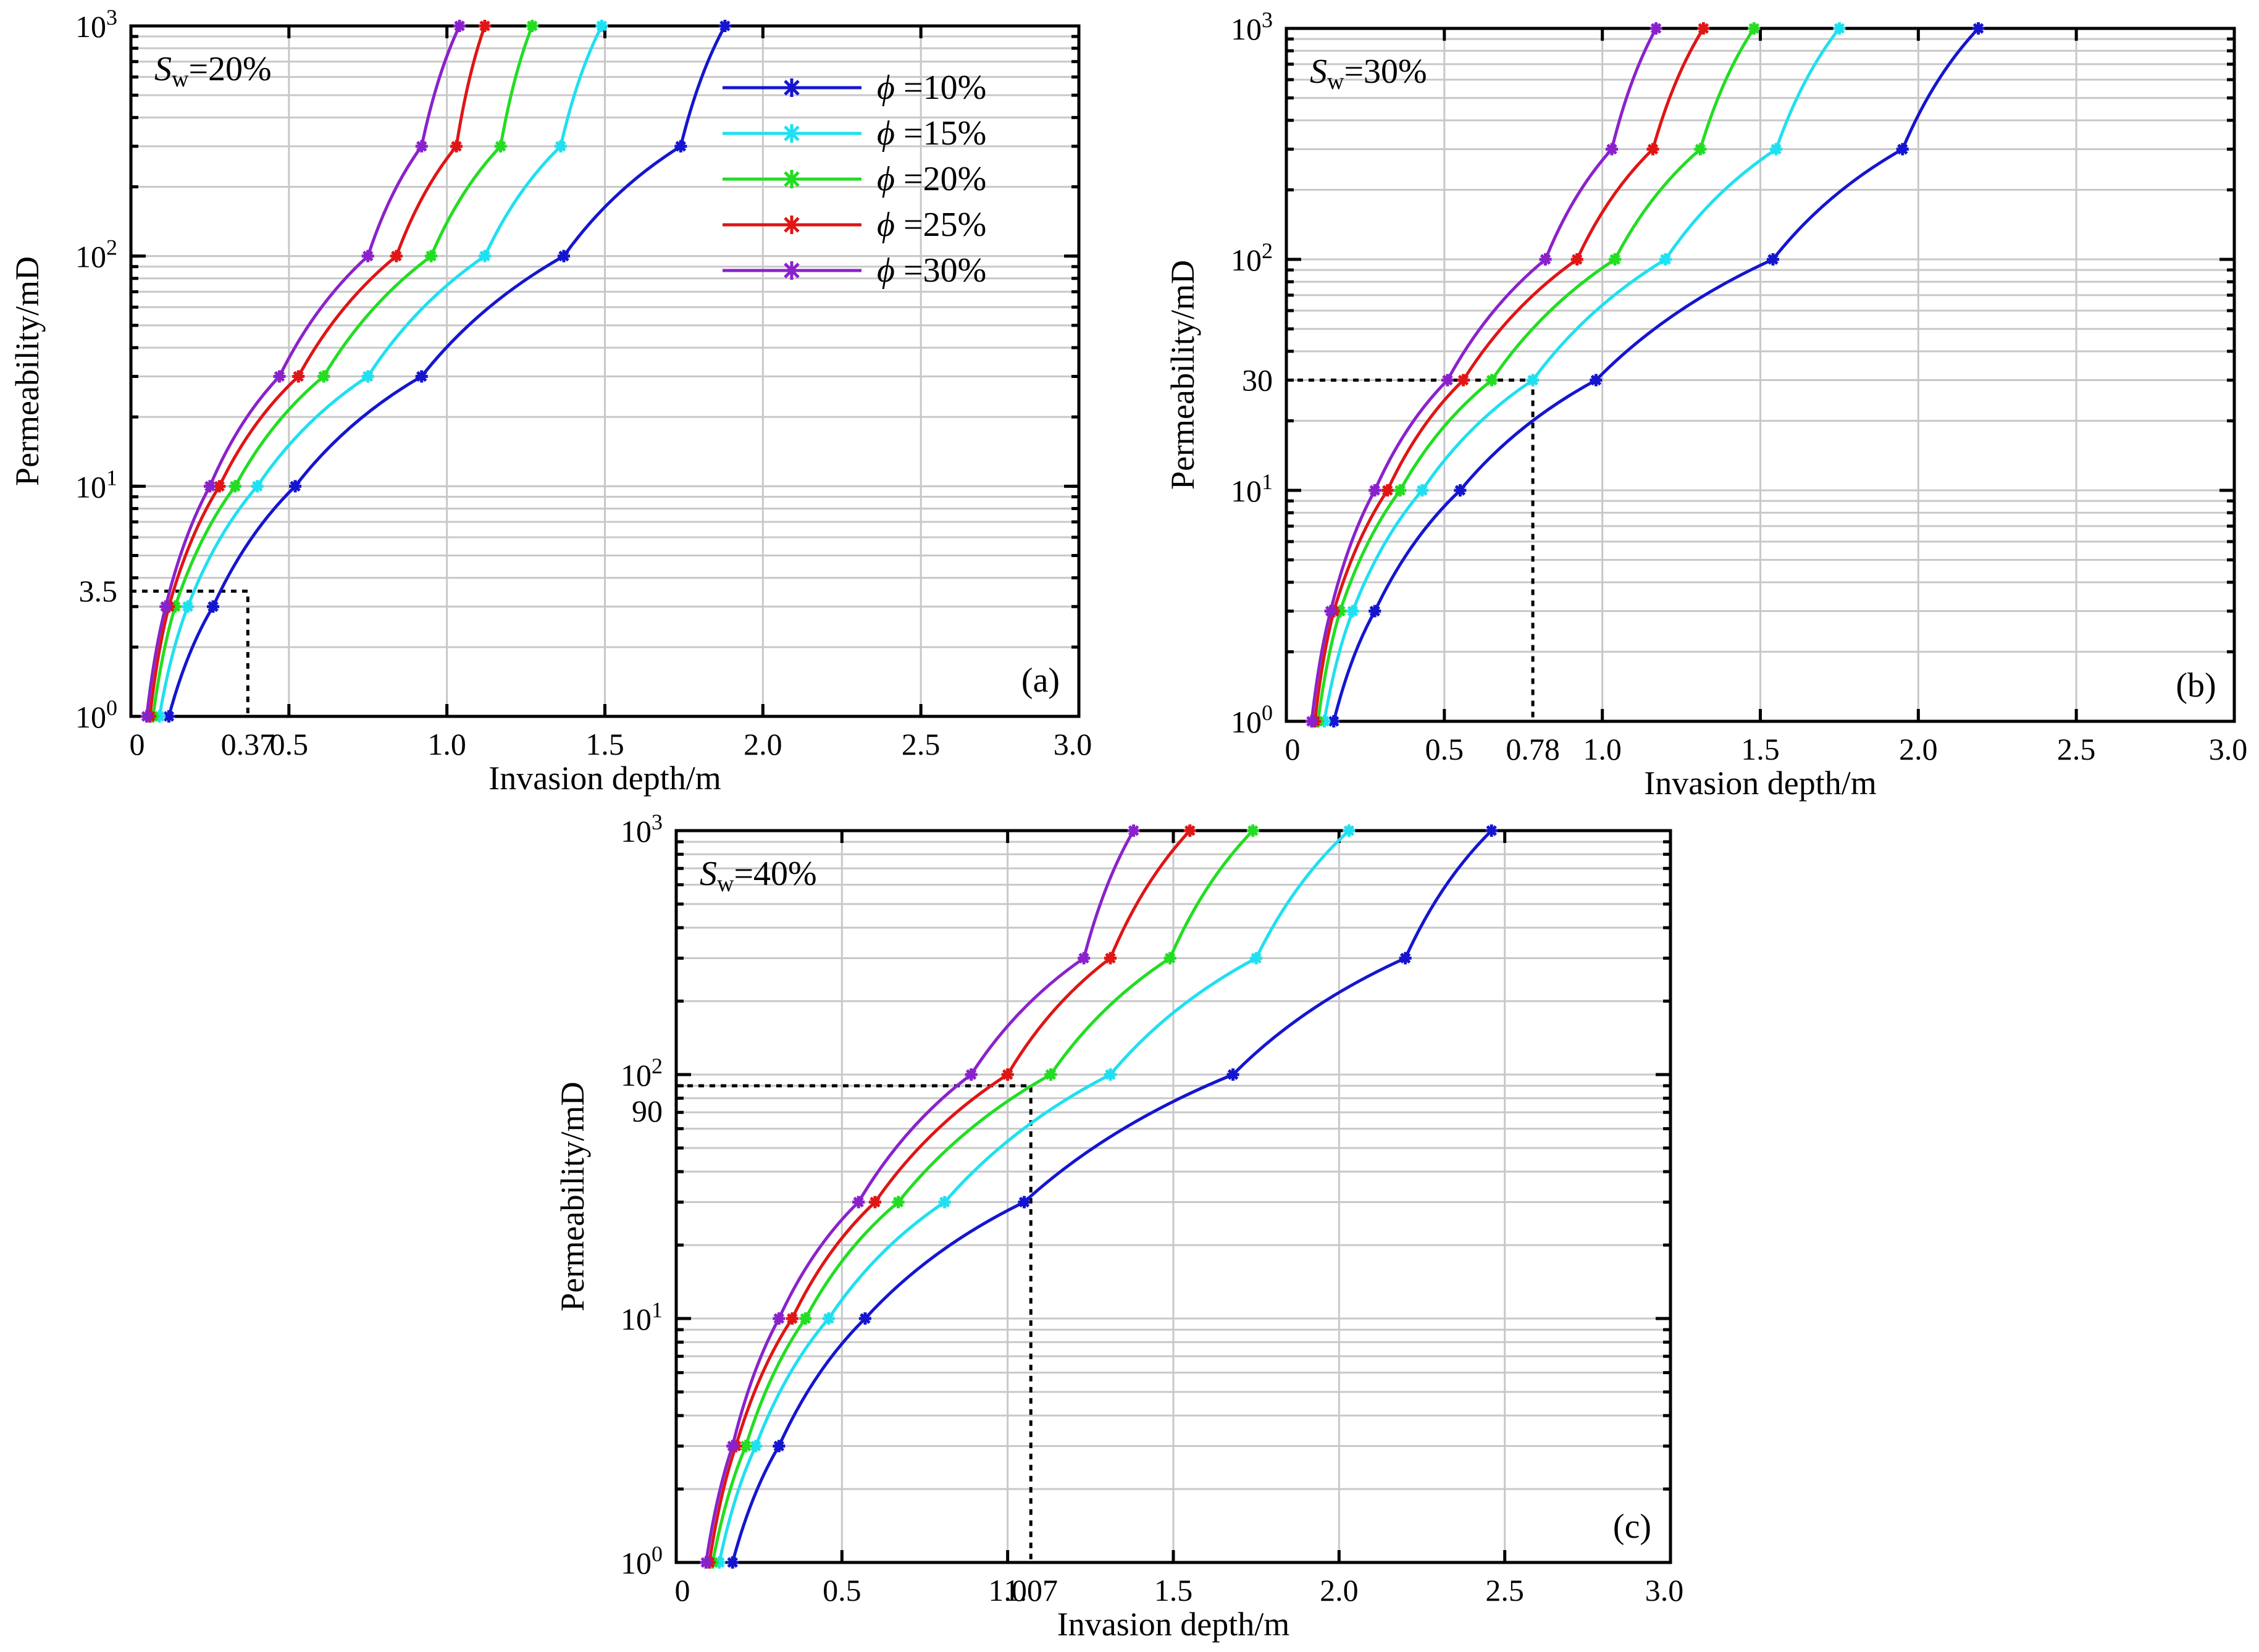  I want to click on reference-guide, so click(190, 652).